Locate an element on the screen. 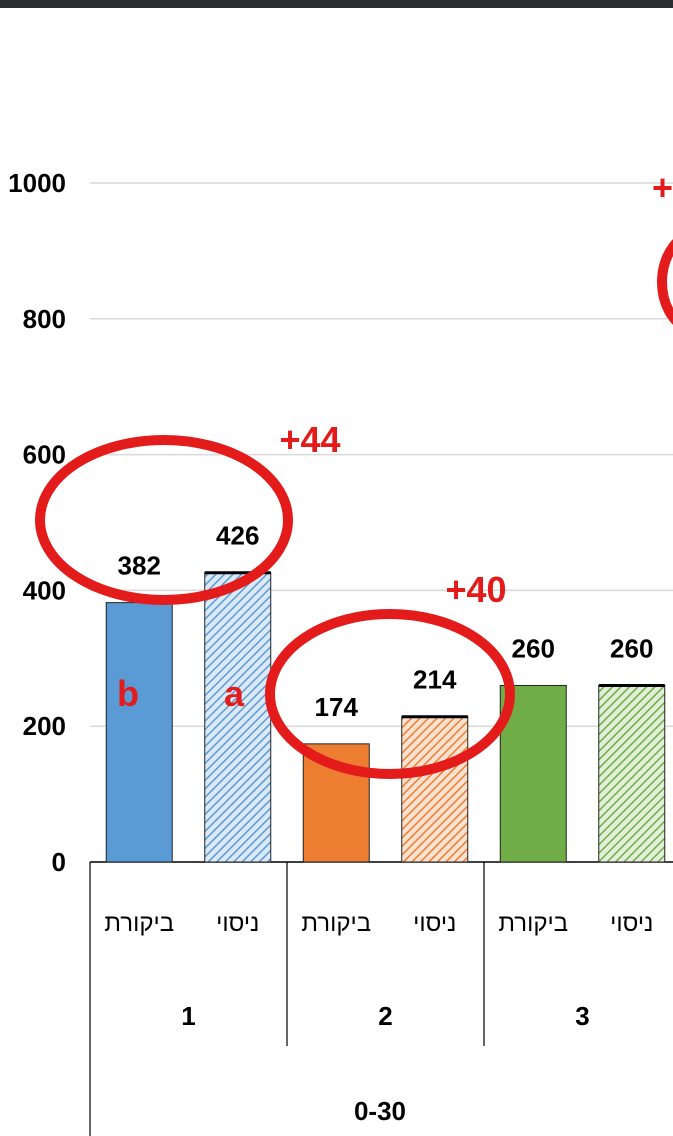 The image size is (673, 1136). value-label-6: 260 is located at coordinates (631, 648).